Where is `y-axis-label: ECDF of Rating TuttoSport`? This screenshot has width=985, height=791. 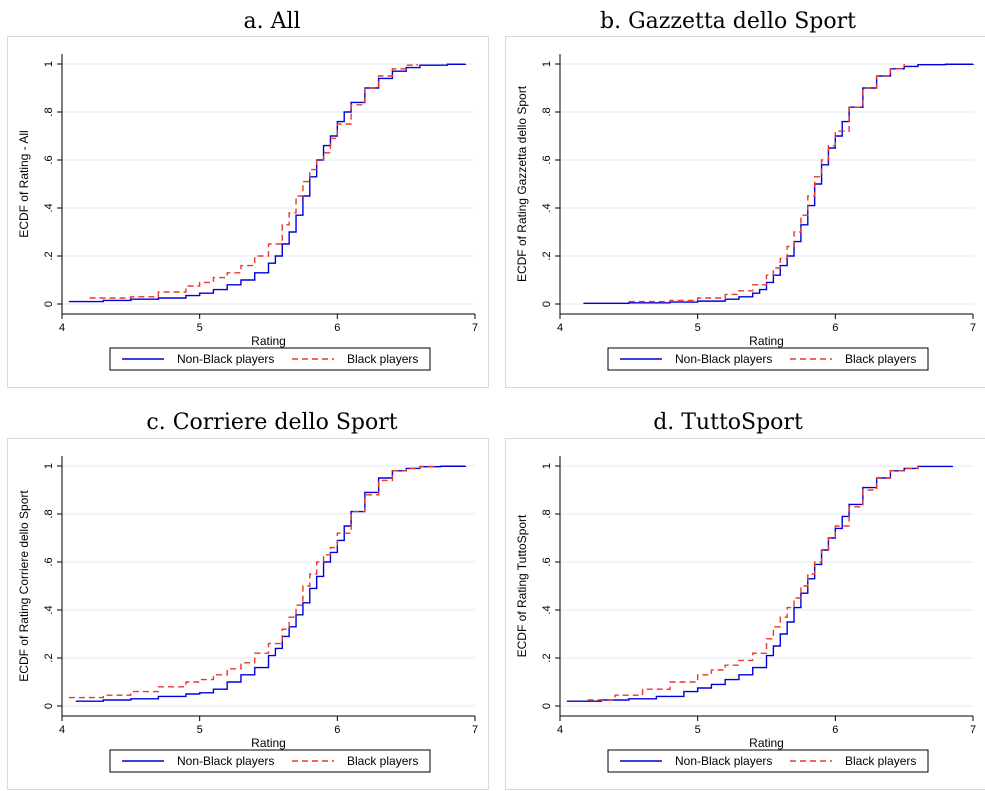 y-axis-label: ECDF of Rating TuttoSport is located at coordinates (522, 585).